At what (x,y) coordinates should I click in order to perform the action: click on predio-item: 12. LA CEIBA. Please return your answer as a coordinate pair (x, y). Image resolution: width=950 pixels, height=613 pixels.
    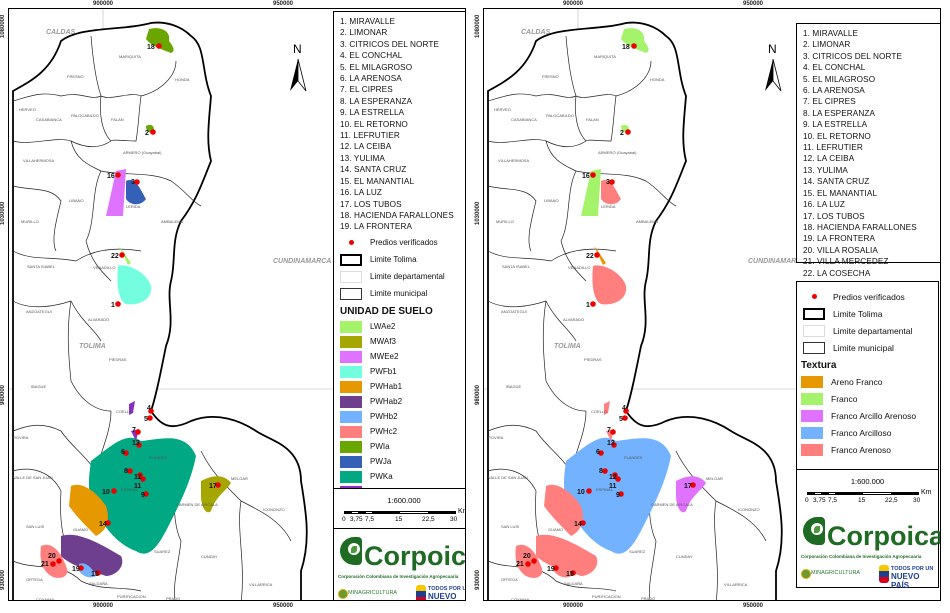
    Looking at the image, I should click on (366, 147).